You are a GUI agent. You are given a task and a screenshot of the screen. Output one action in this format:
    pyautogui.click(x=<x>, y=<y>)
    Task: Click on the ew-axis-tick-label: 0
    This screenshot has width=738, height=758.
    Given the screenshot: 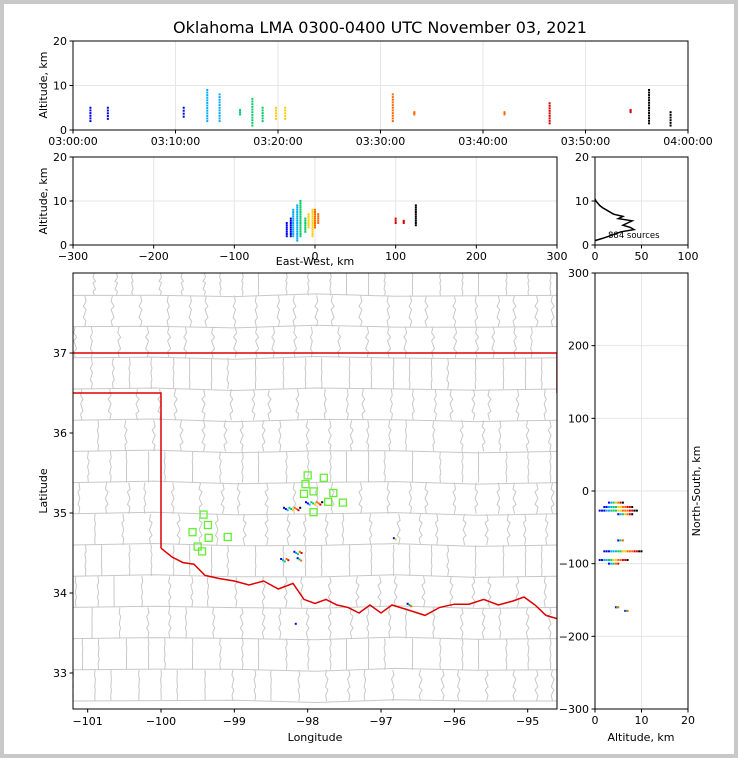 What is the action you would take?
    pyautogui.click(x=315, y=256)
    